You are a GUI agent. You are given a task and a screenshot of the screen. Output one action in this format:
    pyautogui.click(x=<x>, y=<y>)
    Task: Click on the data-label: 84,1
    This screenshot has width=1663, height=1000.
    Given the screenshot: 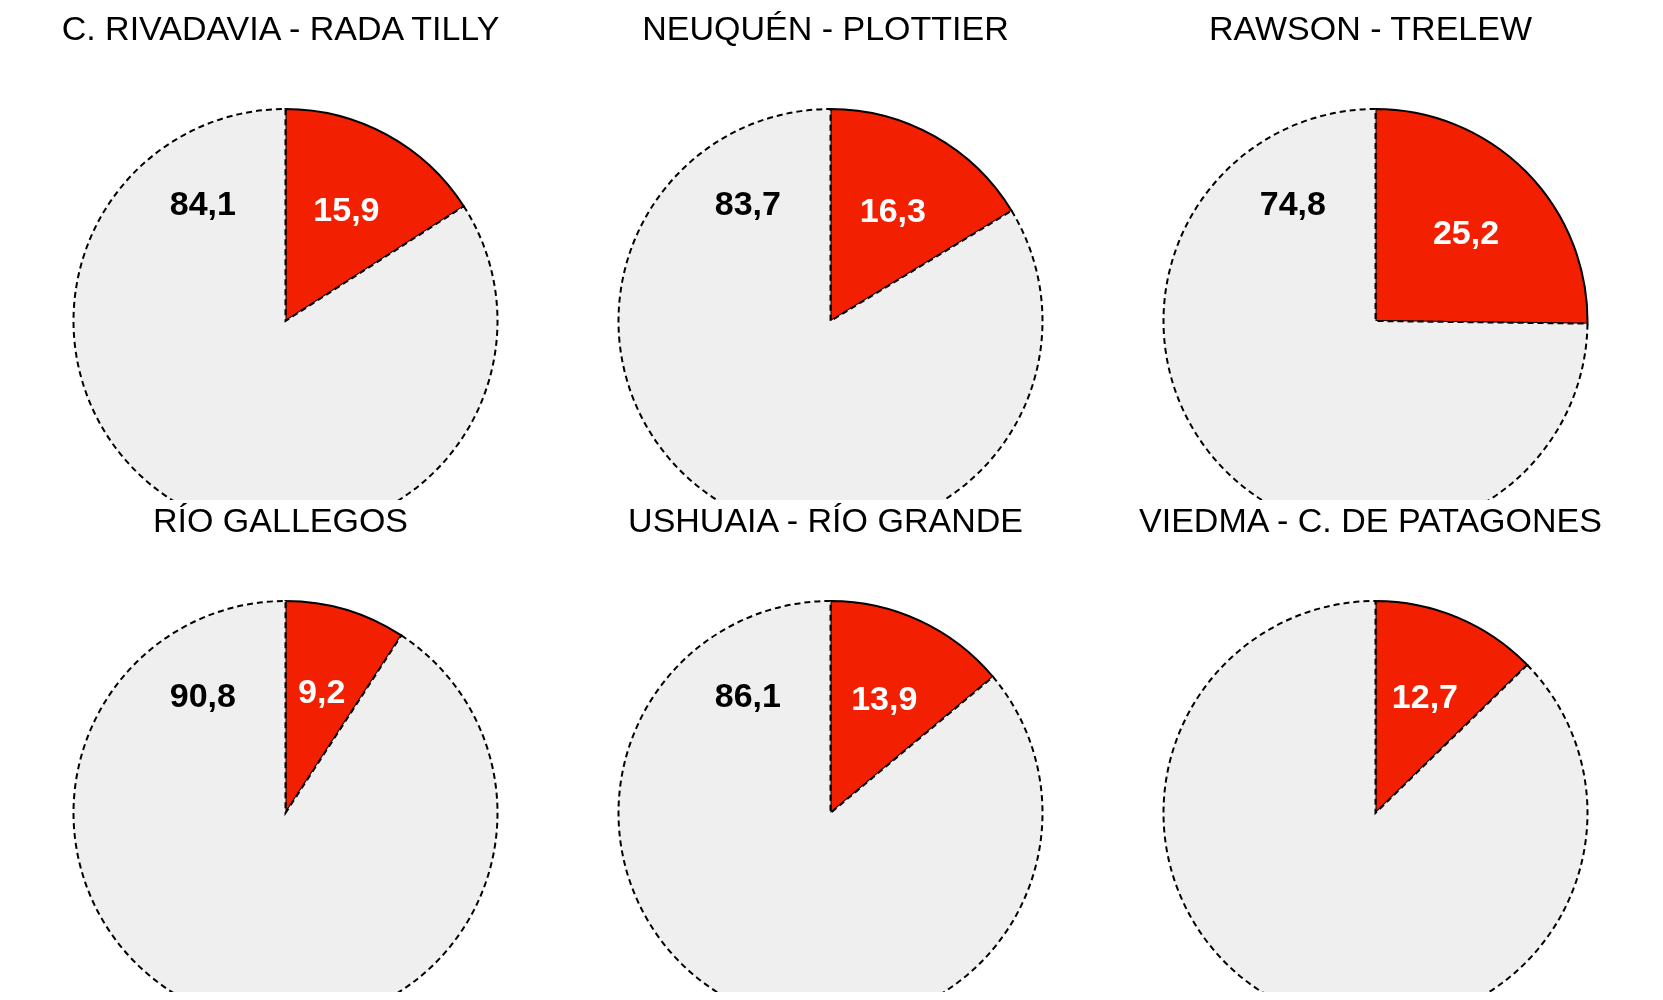 What is the action you would take?
    pyautogui.click(x=202, y=202)
    